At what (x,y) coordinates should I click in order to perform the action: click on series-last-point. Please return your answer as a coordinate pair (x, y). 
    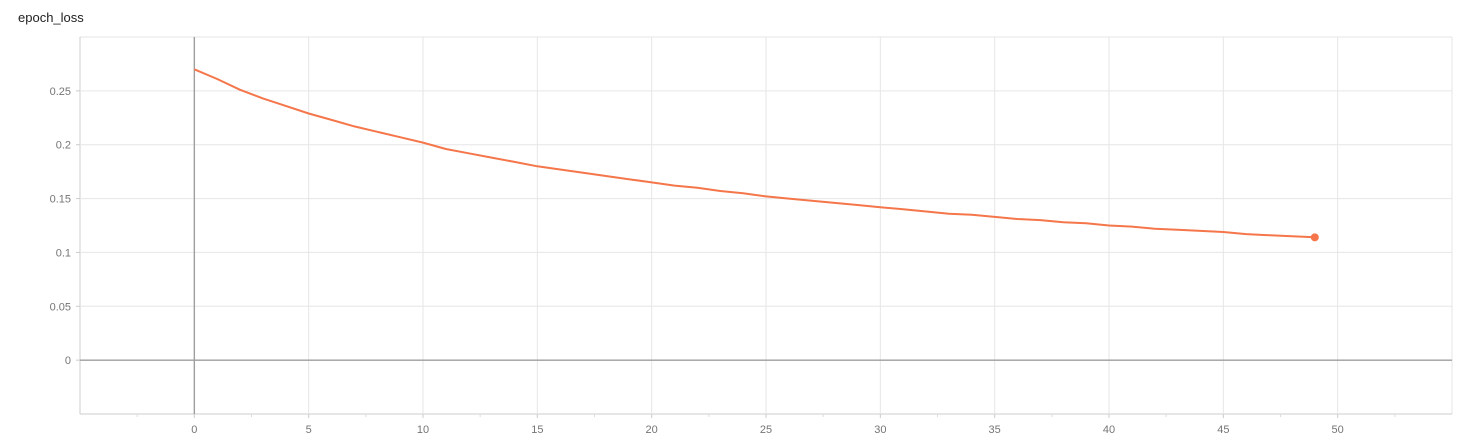
    Looking at the image, I should click on (1314, 237).